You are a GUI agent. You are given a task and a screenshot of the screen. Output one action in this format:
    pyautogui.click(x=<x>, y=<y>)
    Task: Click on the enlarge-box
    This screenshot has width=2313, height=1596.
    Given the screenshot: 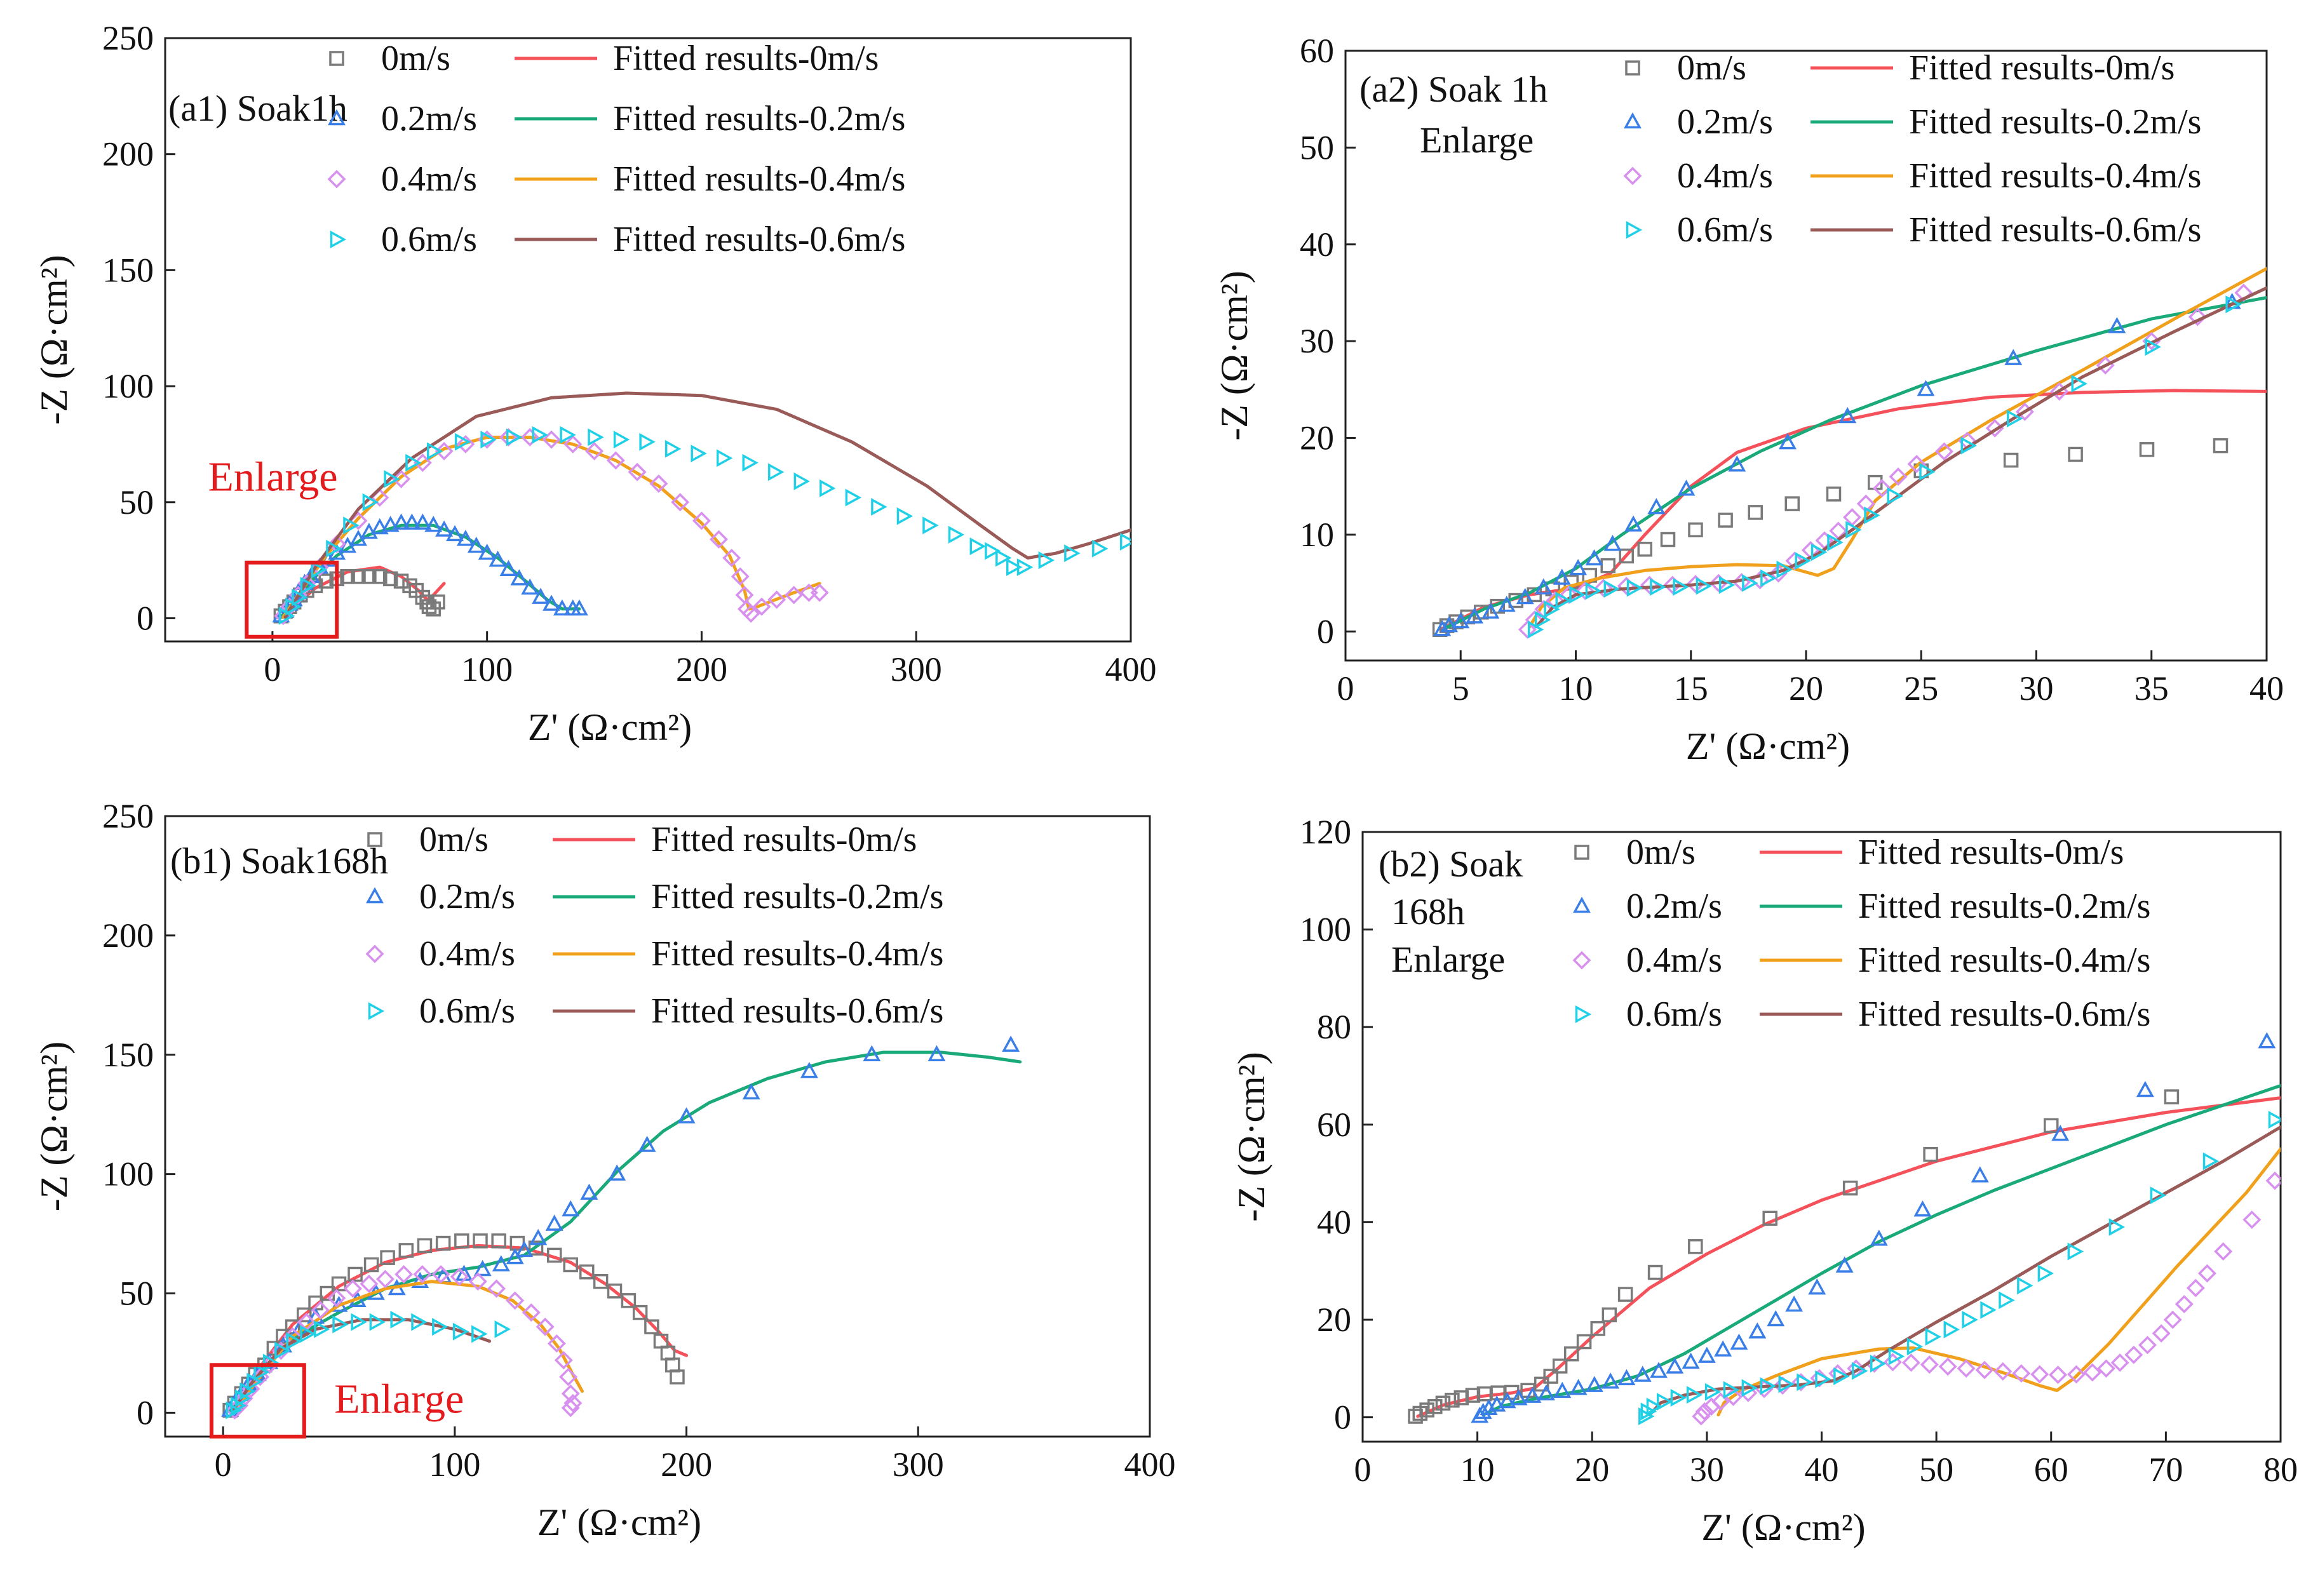 What is the action you would take?
    pyautogui.click(x=292, y=599)
    